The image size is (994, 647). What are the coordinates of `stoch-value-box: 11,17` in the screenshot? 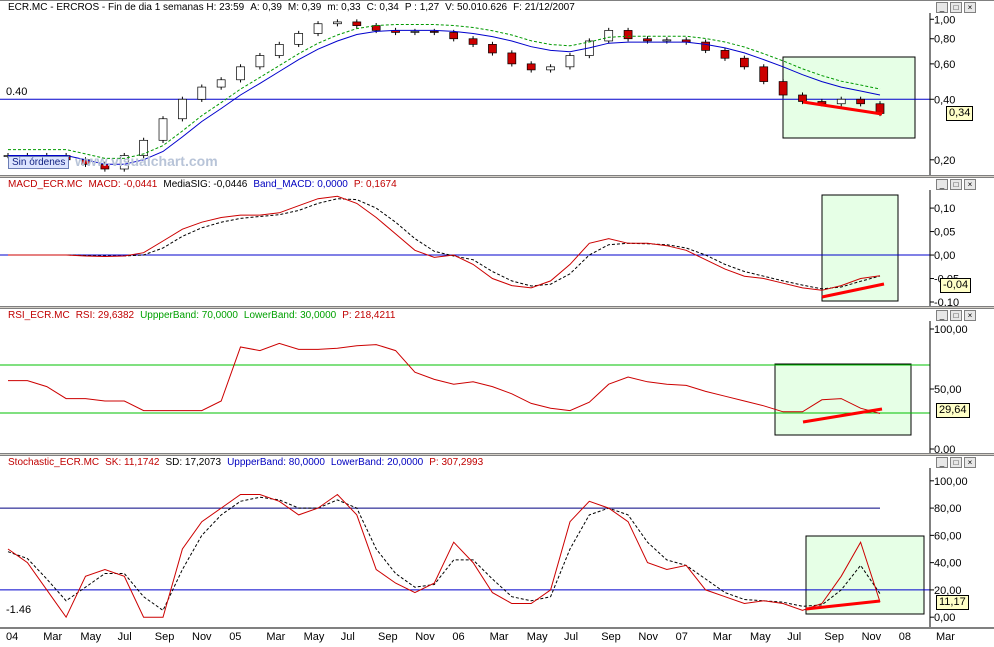 It's located at (952, 602).